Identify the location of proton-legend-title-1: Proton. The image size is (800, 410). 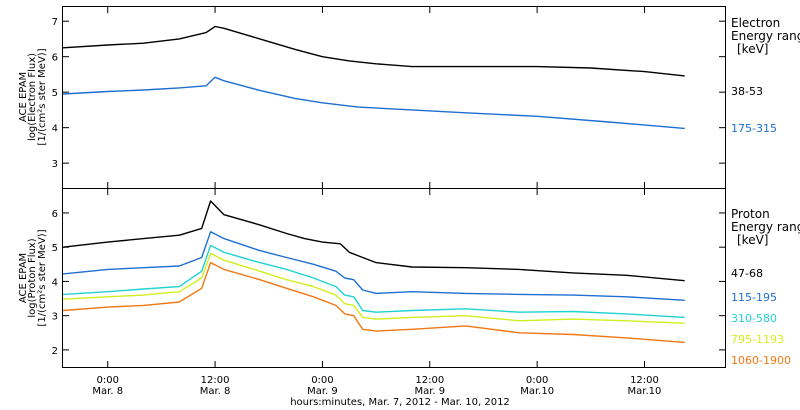
(750, 214).